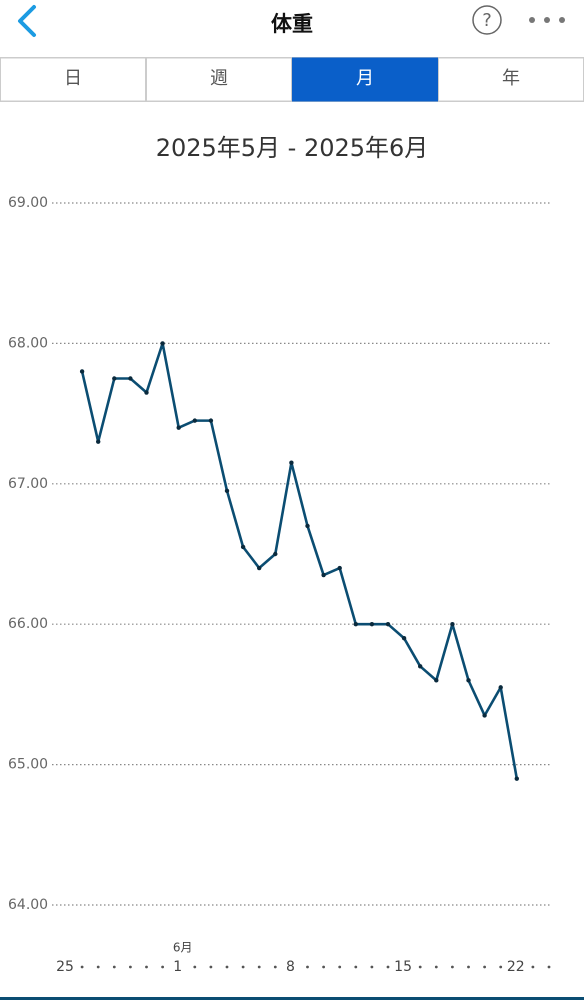 This screenshot has height=1004, width=584. What do you see at coordinates (28, 484) in the screenshot?
I see `y-tick-label: 67.00` at bounding box center [28, 484].